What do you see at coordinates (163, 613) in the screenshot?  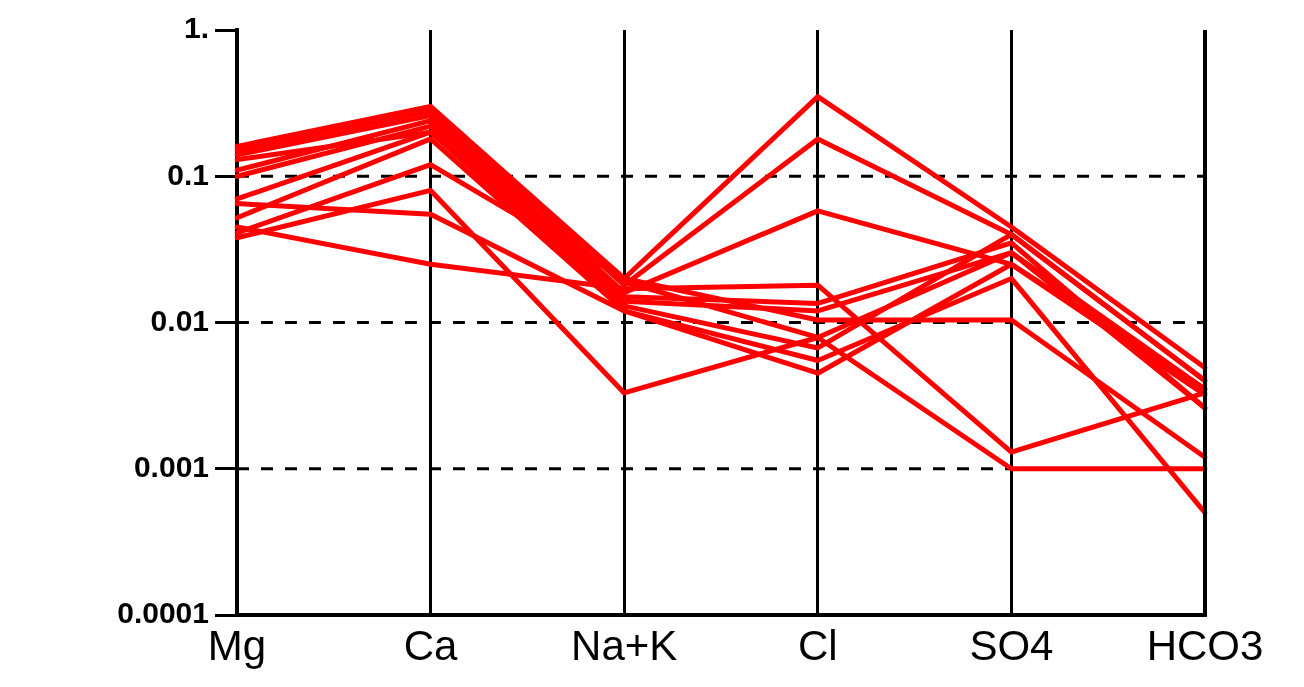 I see `y-tick-label: 0.0001` at bounding box center [163, 613].